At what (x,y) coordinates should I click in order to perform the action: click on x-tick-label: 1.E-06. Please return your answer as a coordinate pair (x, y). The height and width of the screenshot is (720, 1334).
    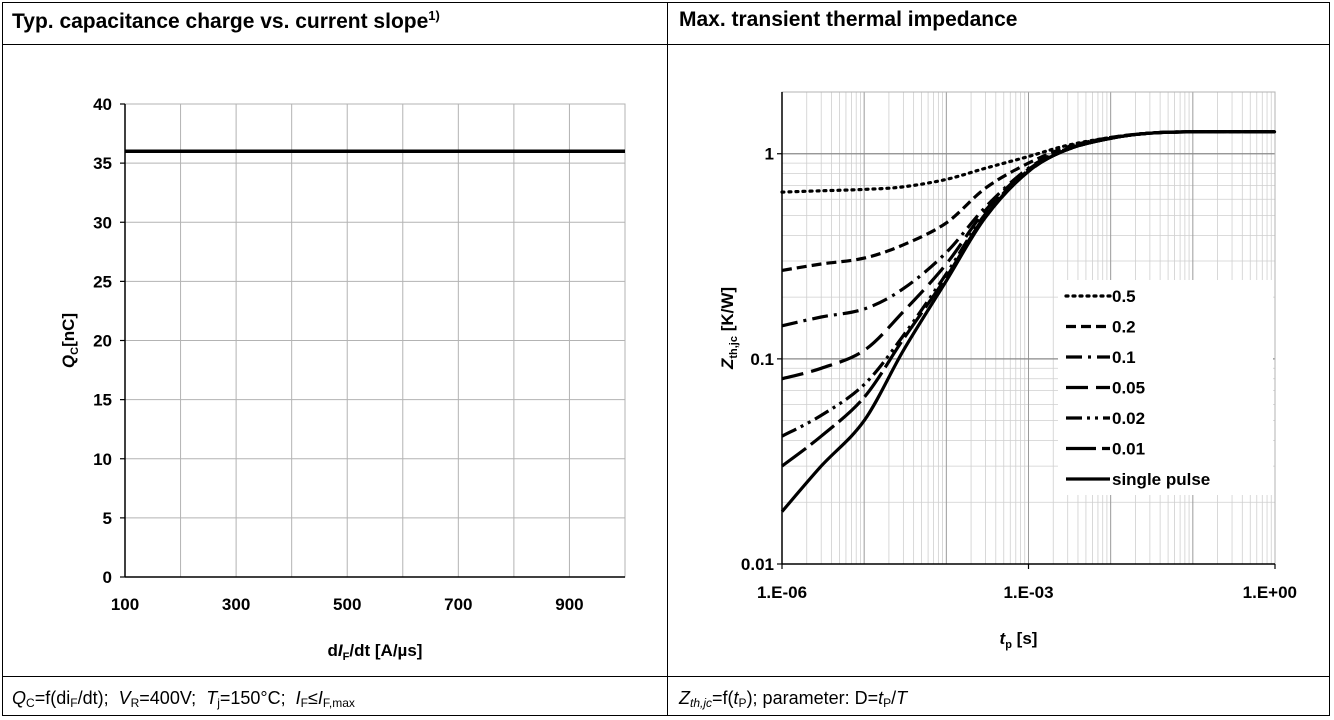
    Looking at the image, I should click on (782, 592).